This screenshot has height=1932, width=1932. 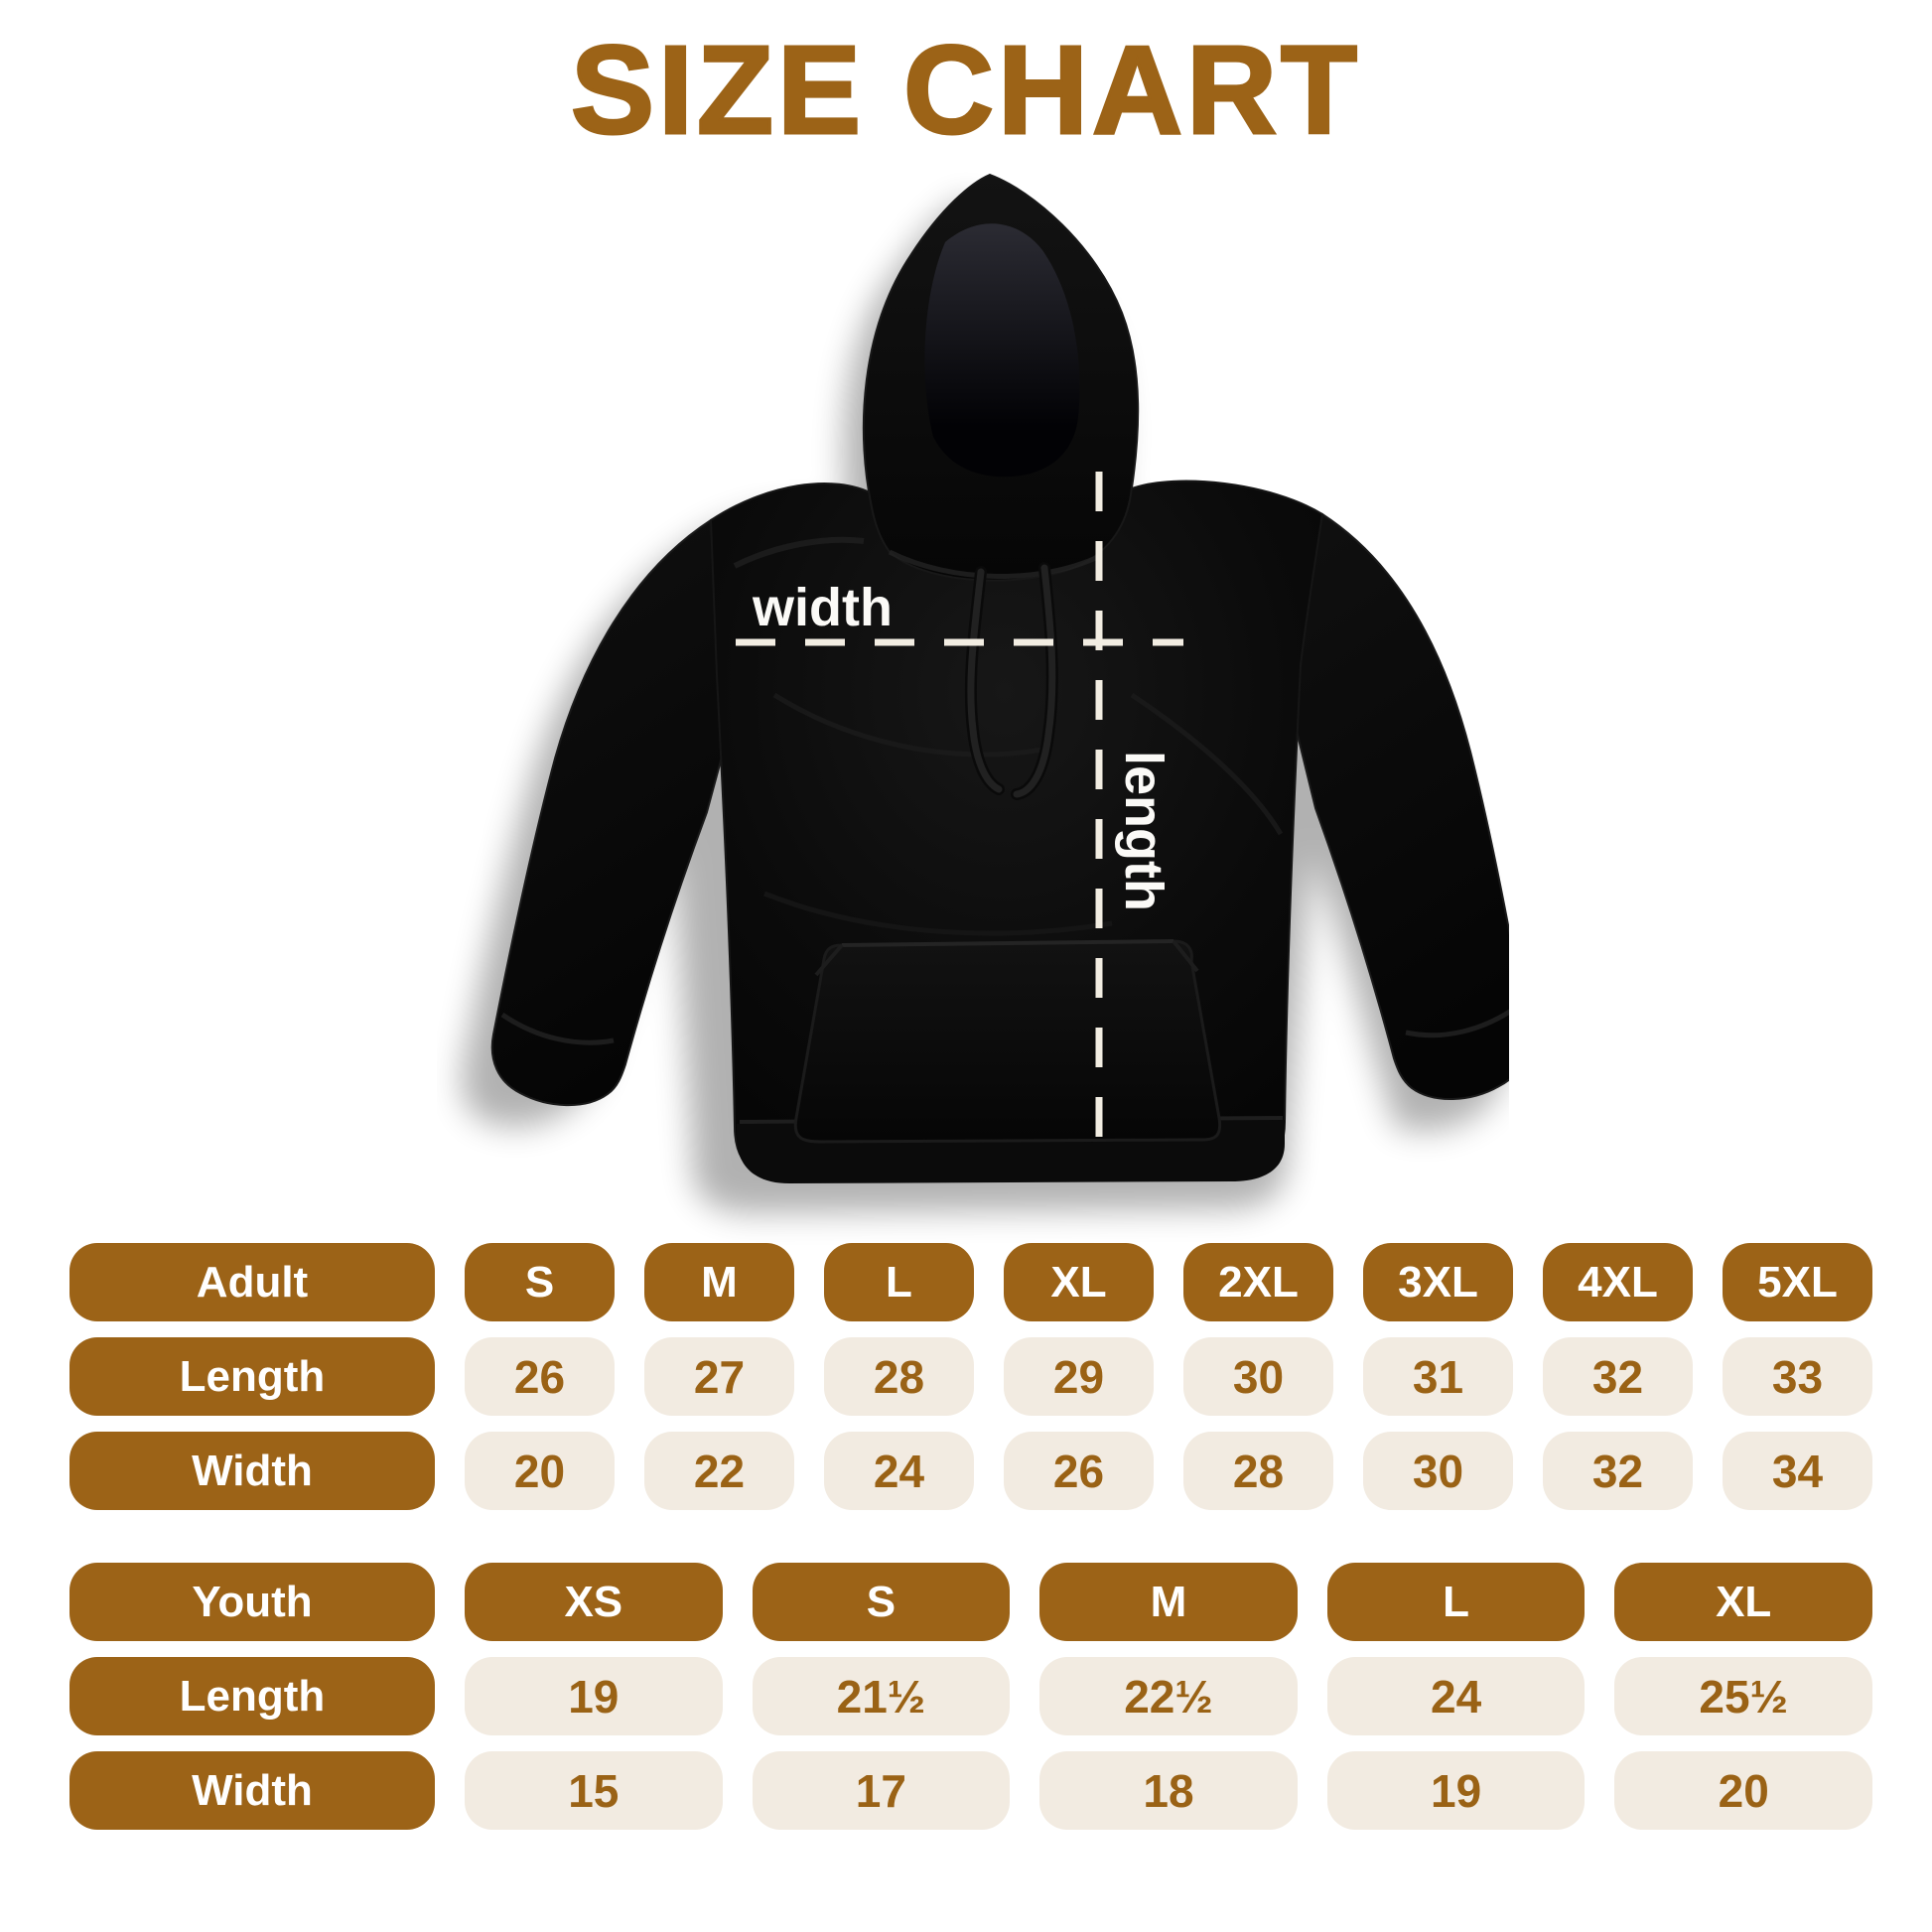 I want to click on hoodie-right-sleeve, so click(x=1400, y=806).